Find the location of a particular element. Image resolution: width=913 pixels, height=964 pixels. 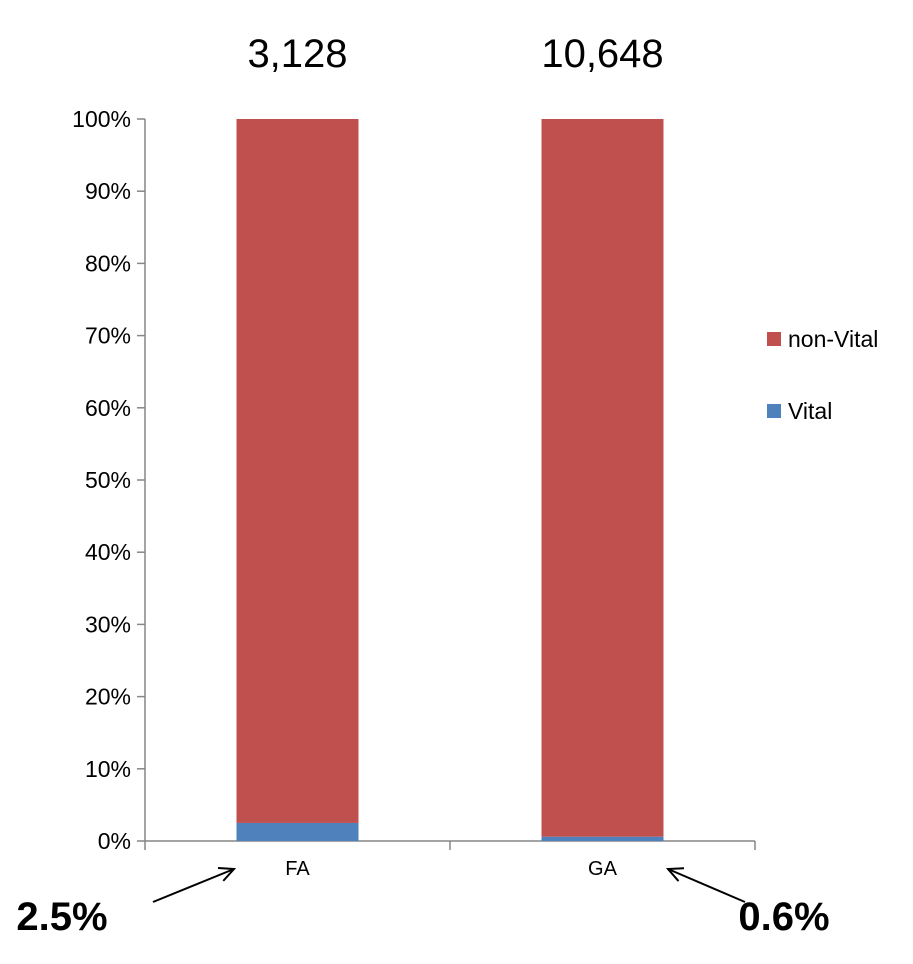

callouts: 2.5% 0.6% is located at coordinates (423, 902).